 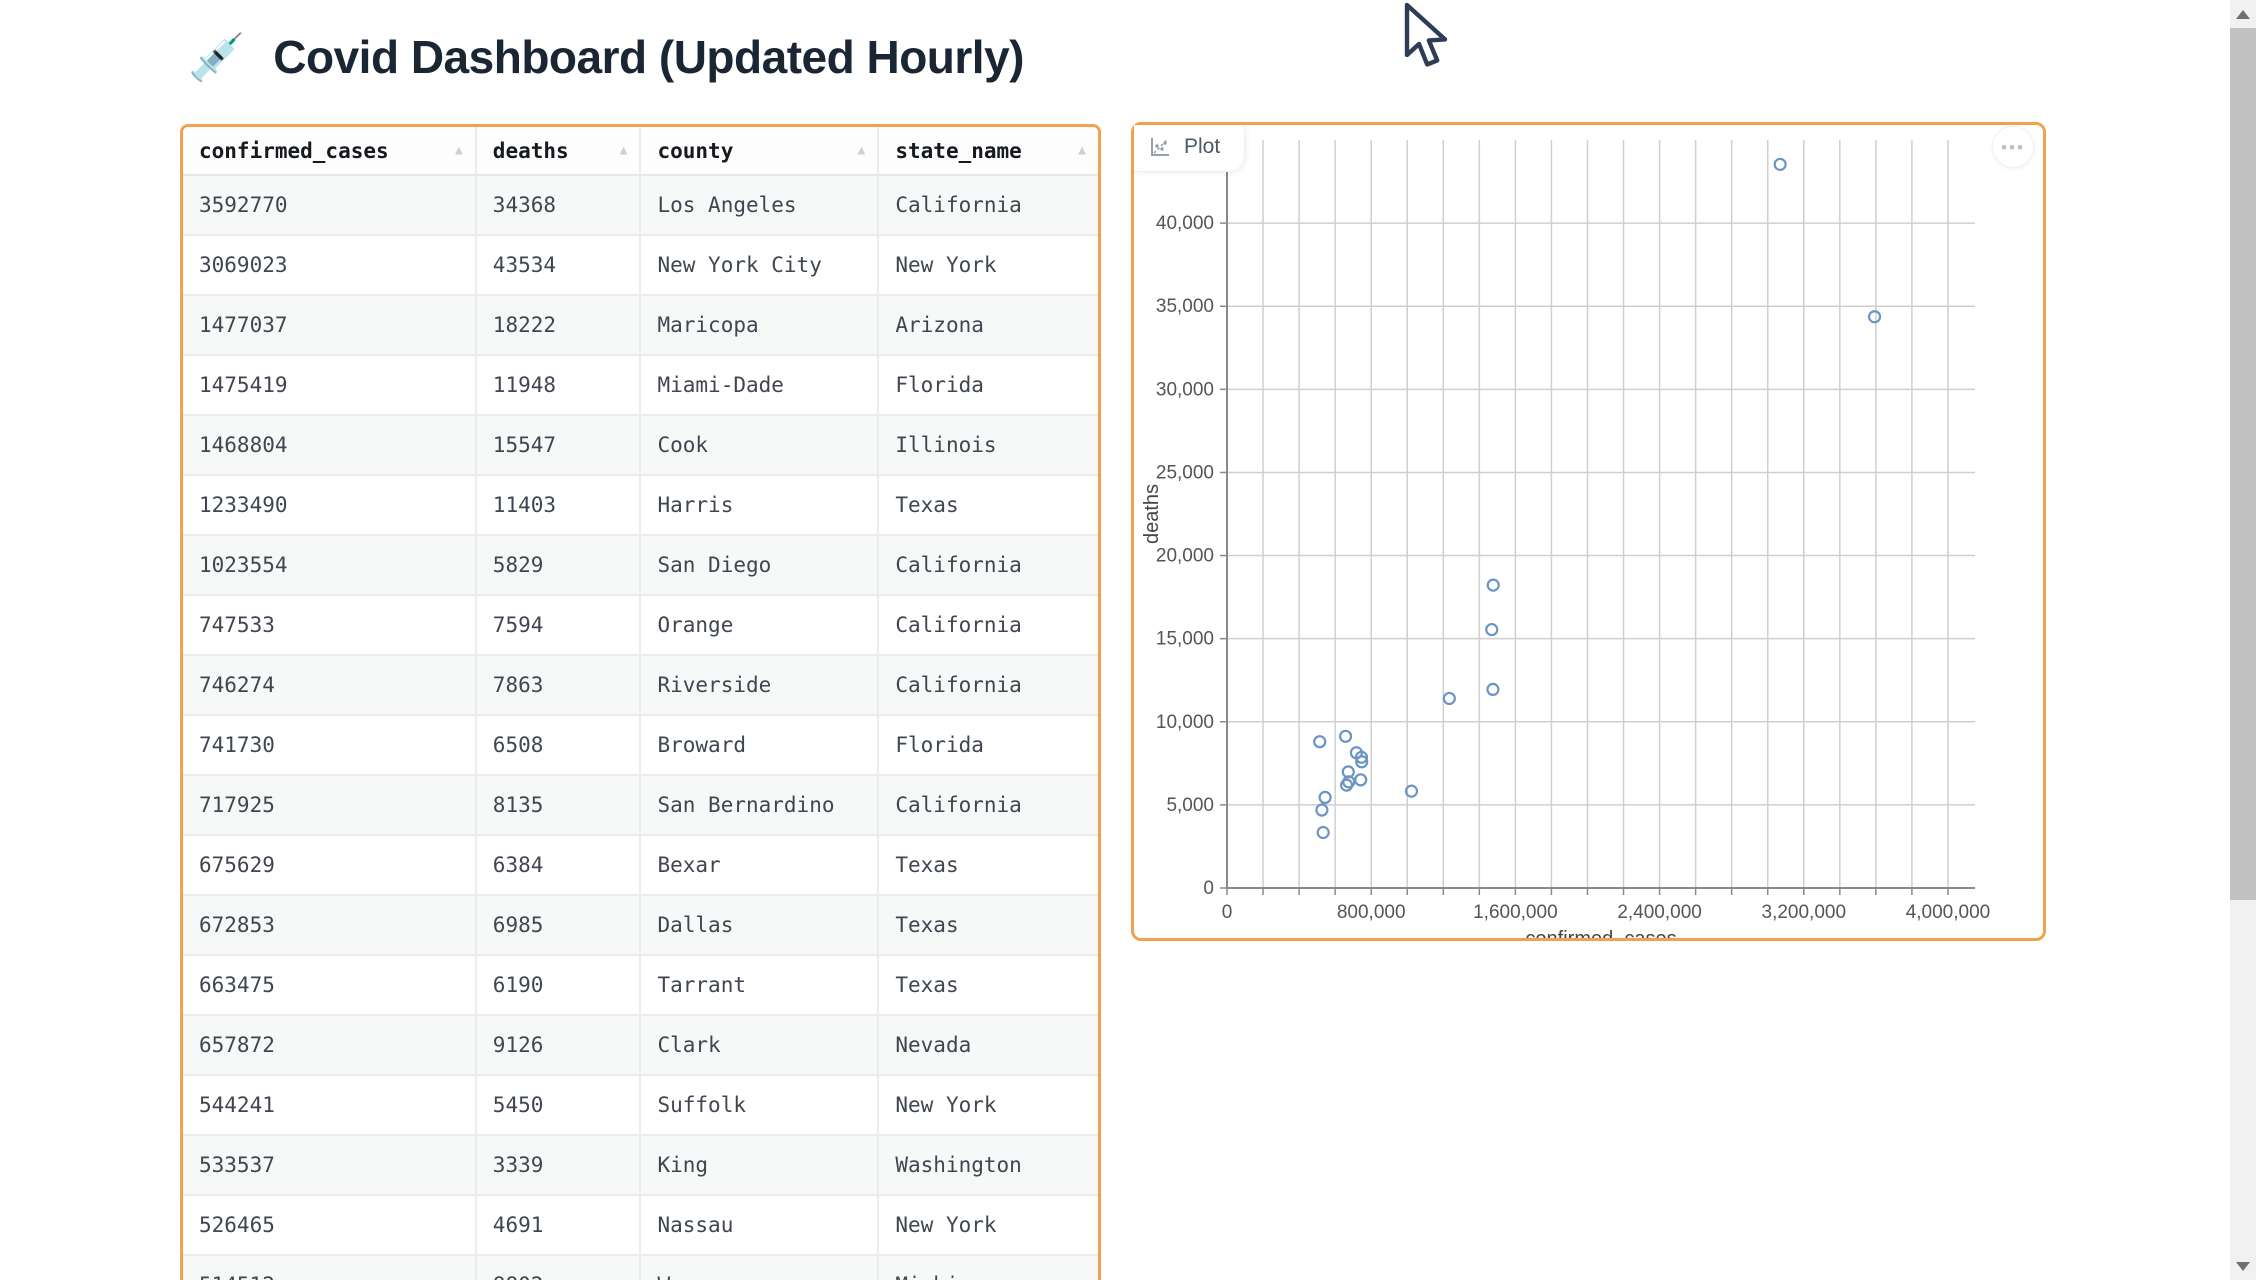 I want to click on x-tick-label: 800,000, so click(x=1371, y=912).